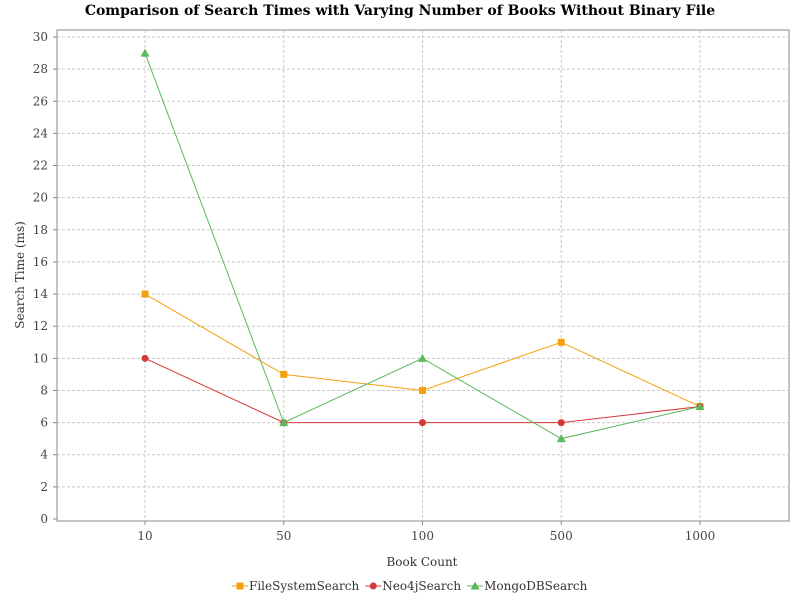 The height and width of the screenshot is (600, 800). What do you see at coordinates (40, 69) in the screenshot?
I see `y-tick-label: 28` at bounding box center [40, 69].